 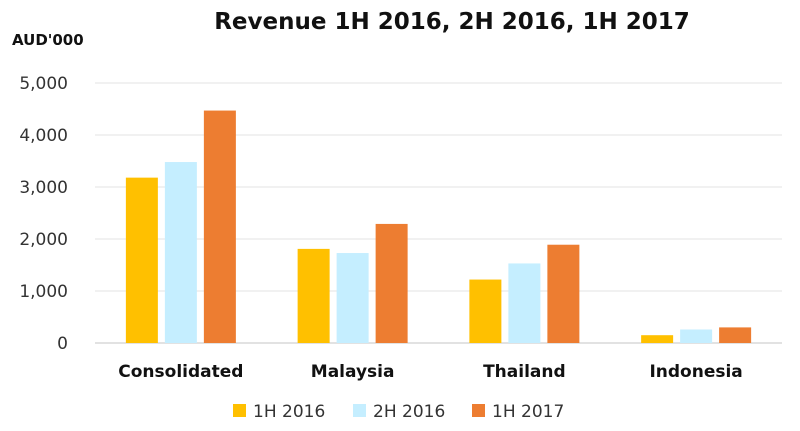 I want to click on y-tick-label: 1,000, so click(x=43, y=292).